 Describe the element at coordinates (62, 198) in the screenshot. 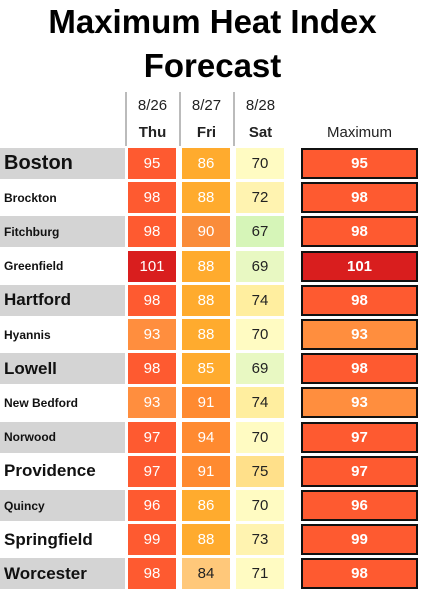

I see `city-name: Brockton` at that location.